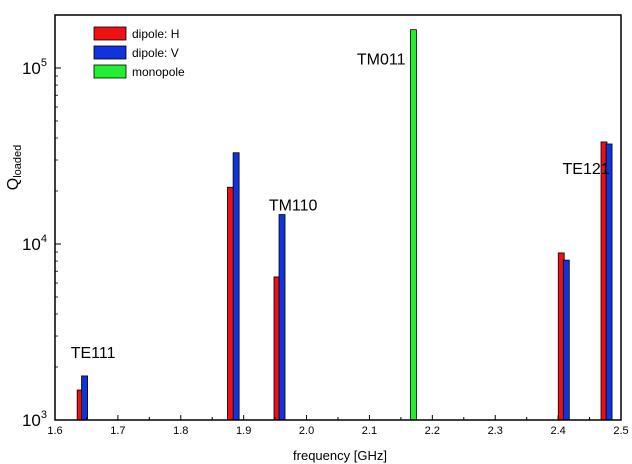 This screenshot has width=632, height=464. Describe the element at coordinates (620, 431) in the screenshot. I see `x-tick-label: 2.5` at that location.